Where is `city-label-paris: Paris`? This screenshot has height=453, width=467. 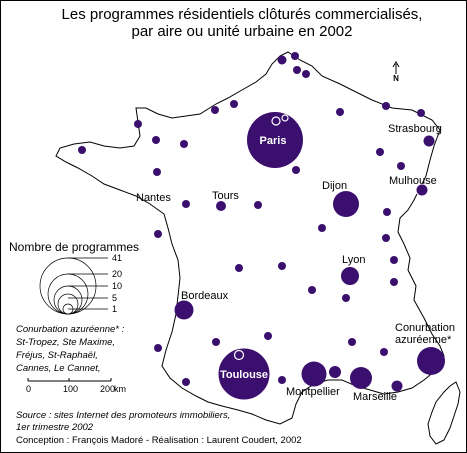 city-label-paris: Paris is located at coordinates (273, 141).